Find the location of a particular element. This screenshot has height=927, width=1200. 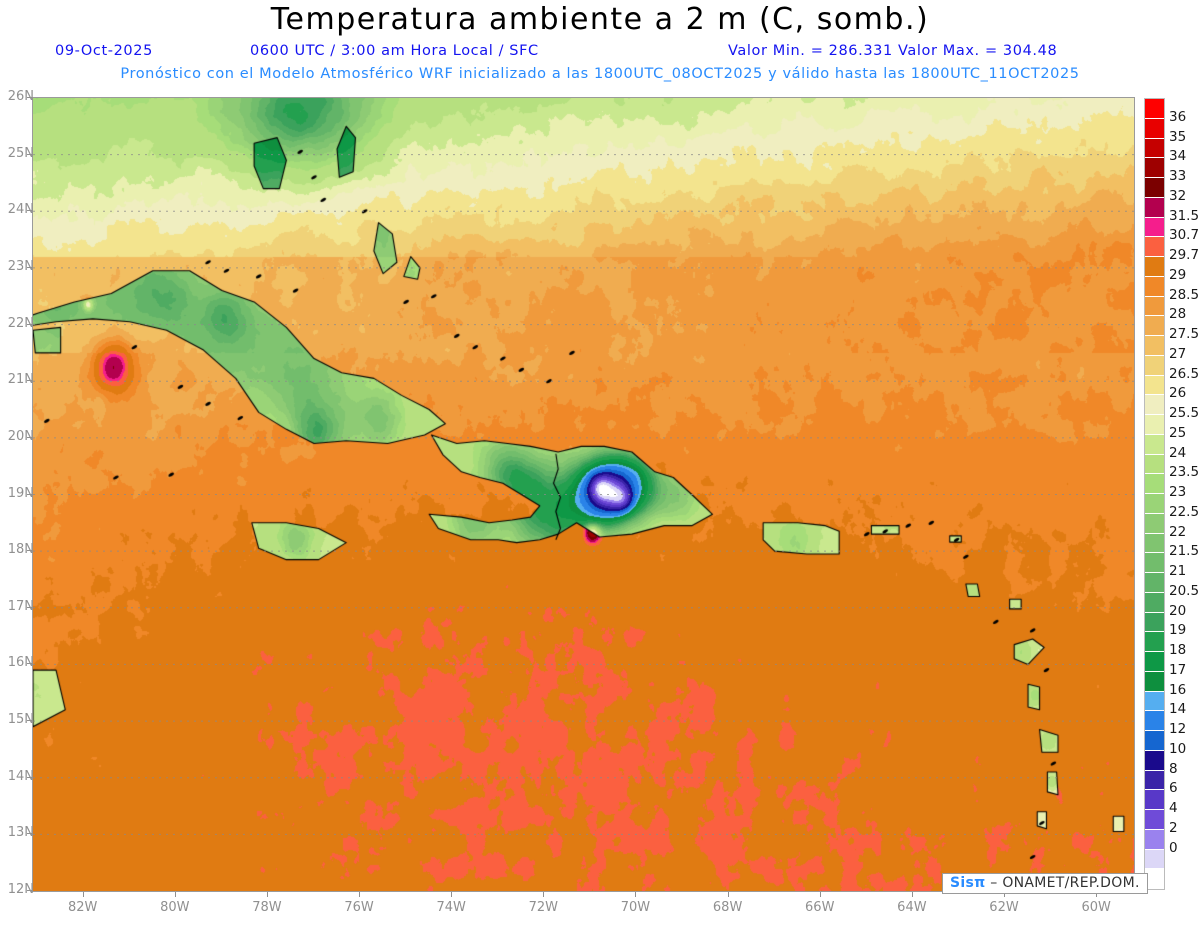

brand-pi-symbol: π is located at coordinates (980, 883).